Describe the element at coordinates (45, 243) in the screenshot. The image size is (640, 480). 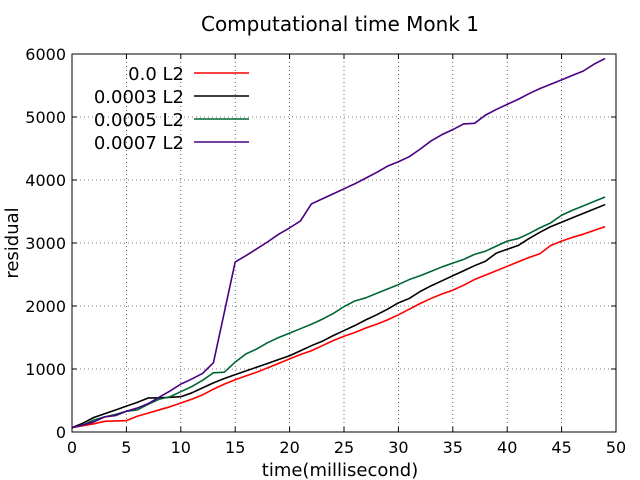
I see `y-tick-label: 3000` at that location.